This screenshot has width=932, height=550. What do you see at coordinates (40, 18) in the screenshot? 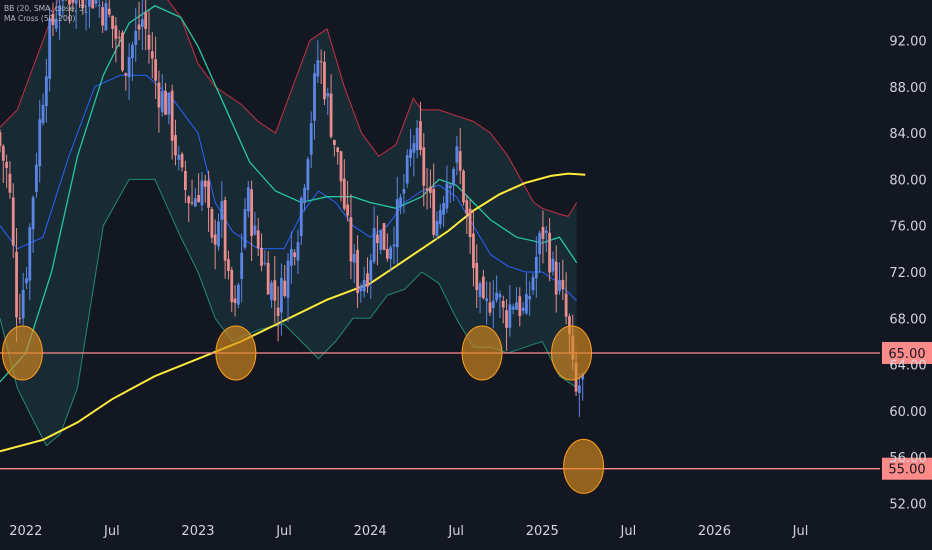
I see `legend-ma-cross: MA Cross (50, 200)` at bounding box center [40, 18].